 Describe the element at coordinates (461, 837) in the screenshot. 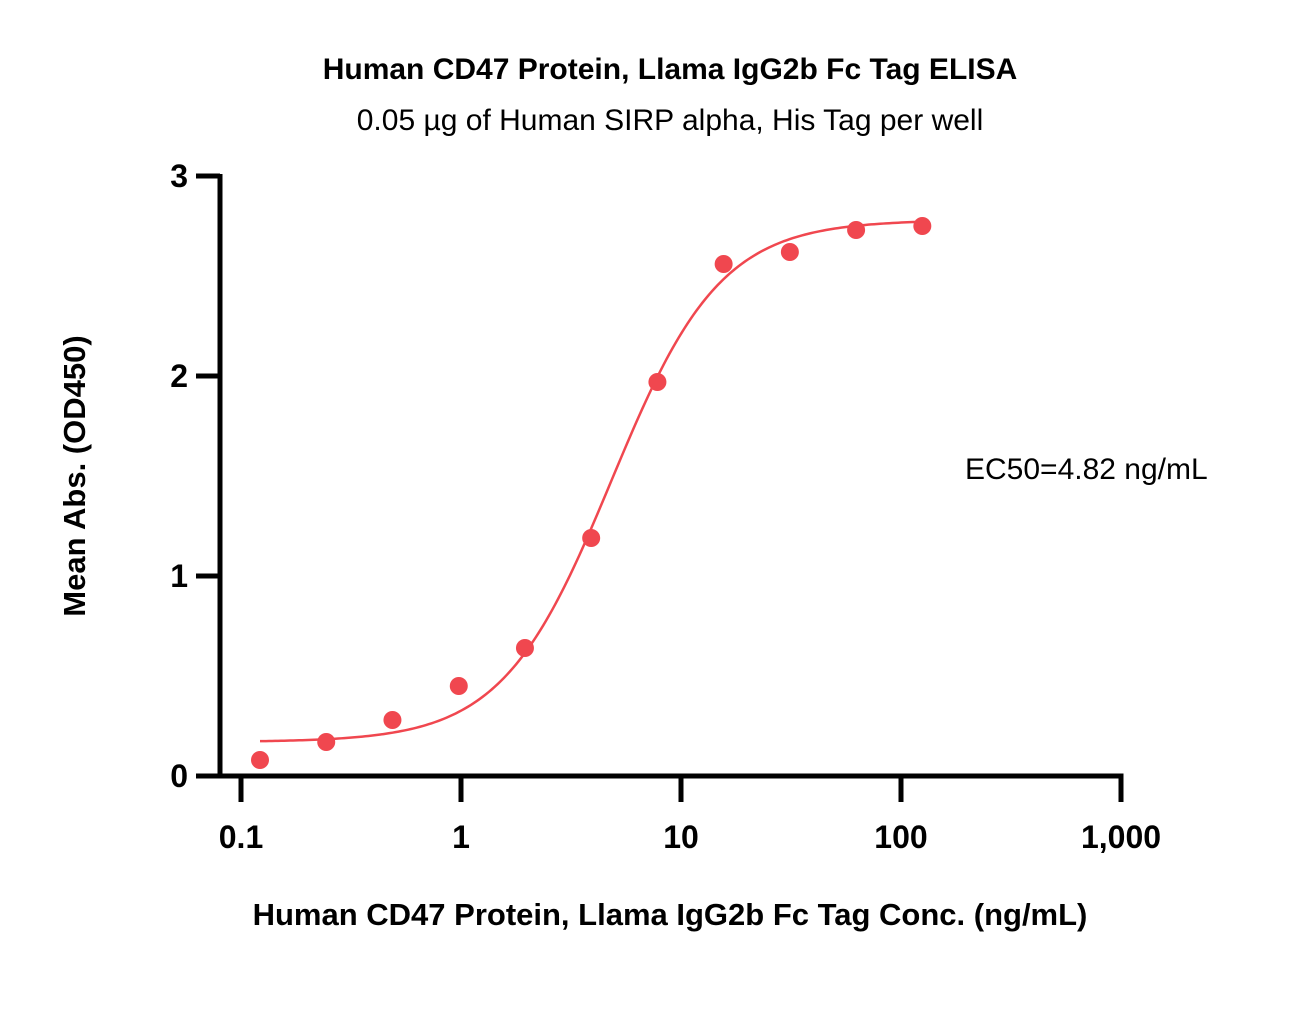

I see `x-tick-label: 1` at that location.